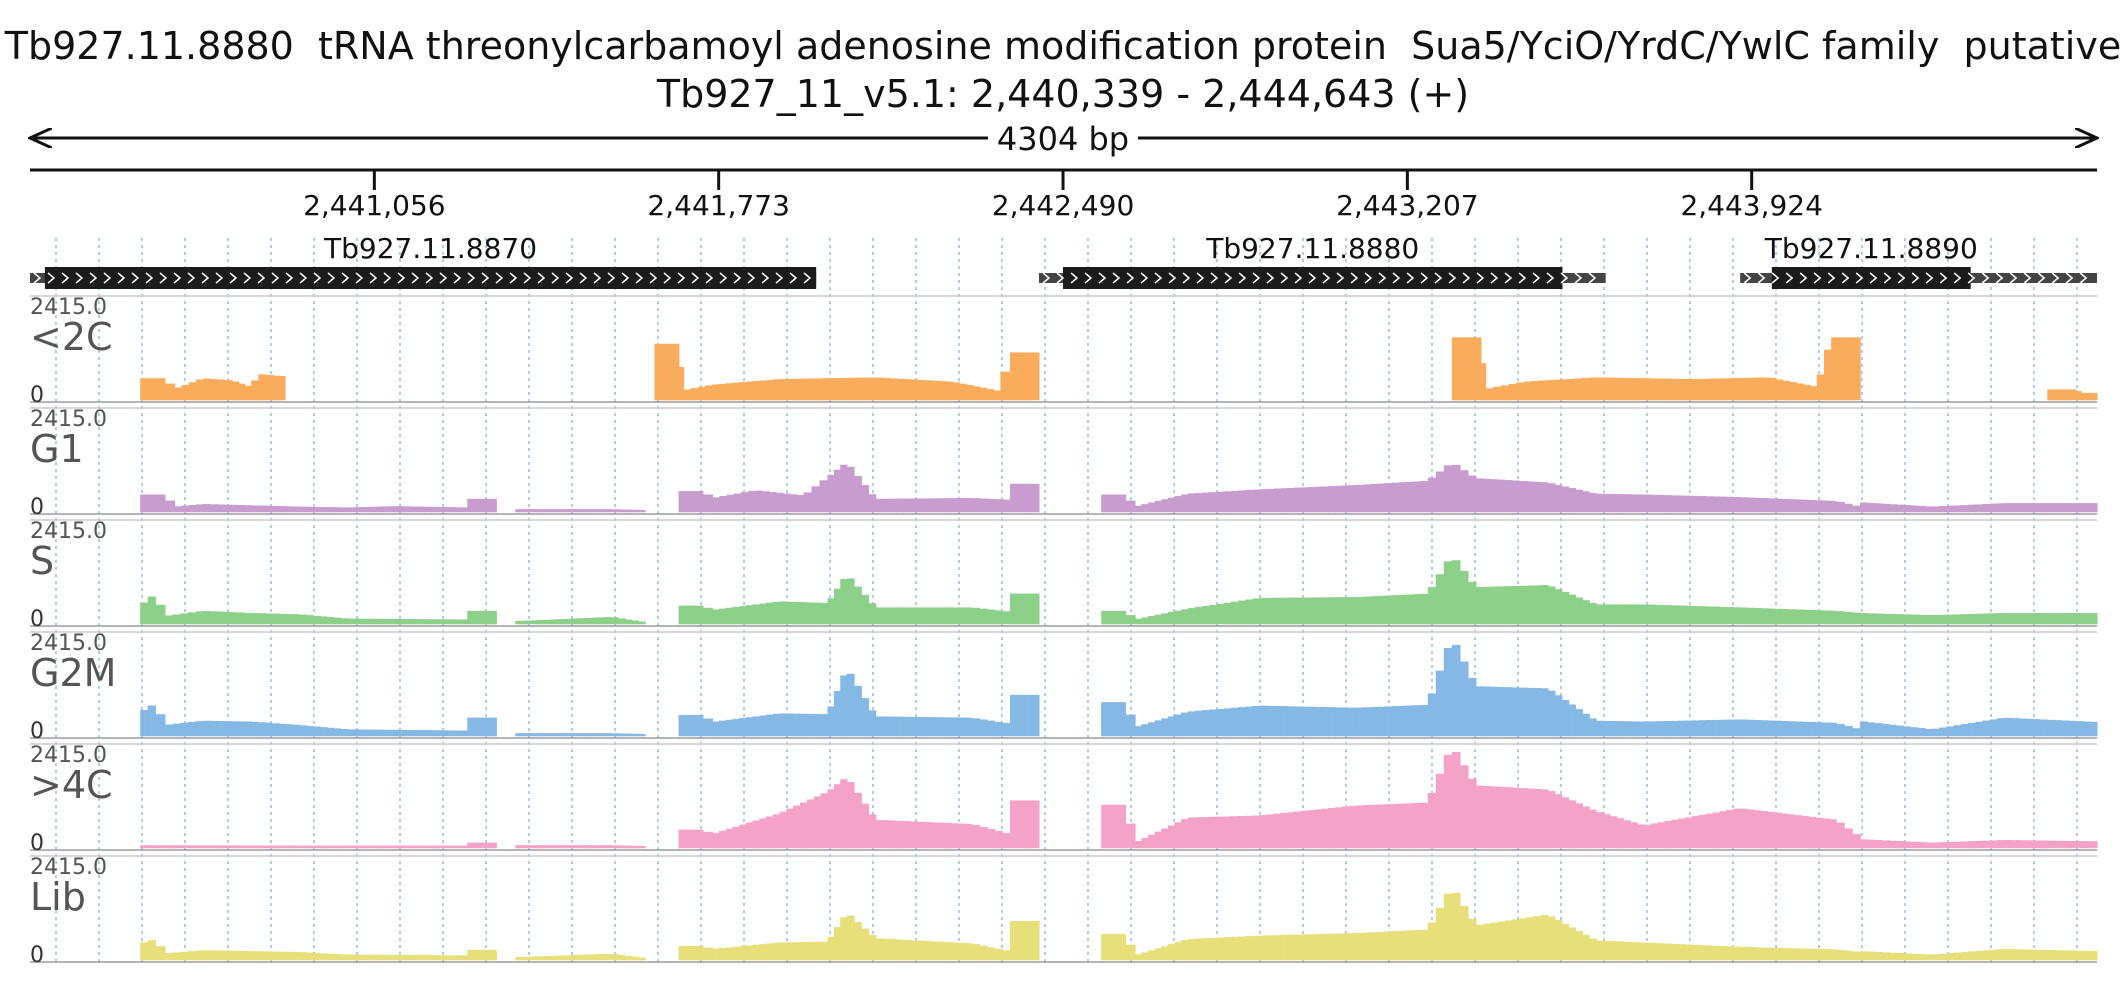 The width and height of the screenshot is (2126, 1000). Describe the element at coordinates (430, 248) in the screenshot. I see `gene-label: Tb927.11.8870` at that location.